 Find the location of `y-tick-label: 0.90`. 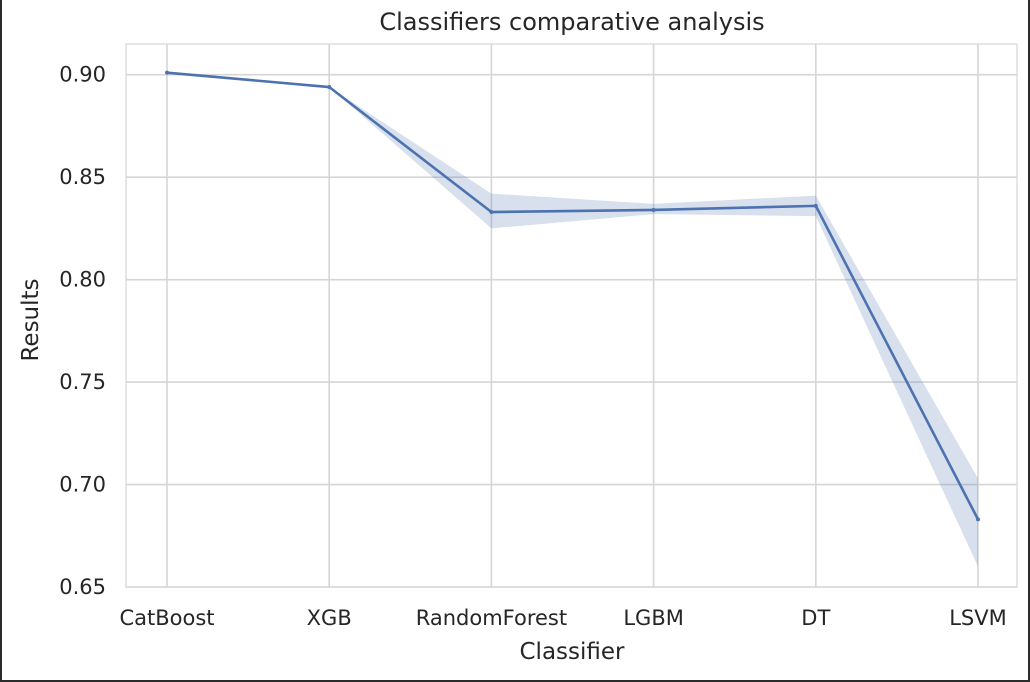

y-tick-label: 0.90 is located at coordinates (82, 75).